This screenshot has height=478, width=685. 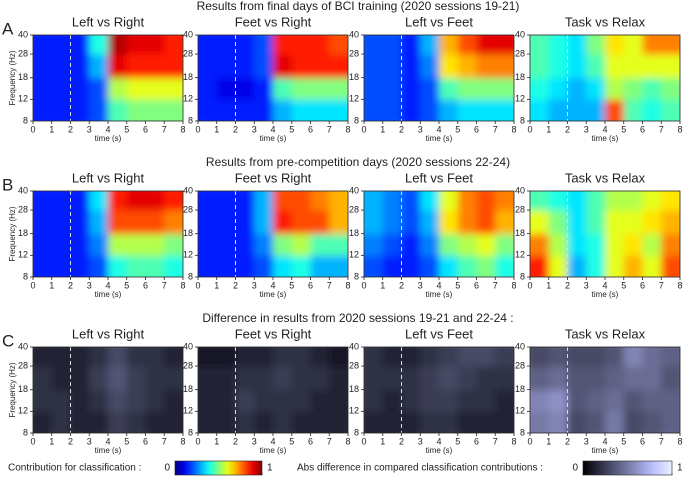 I want to click on x-tick-label: 8, so click(x=679, y=441).